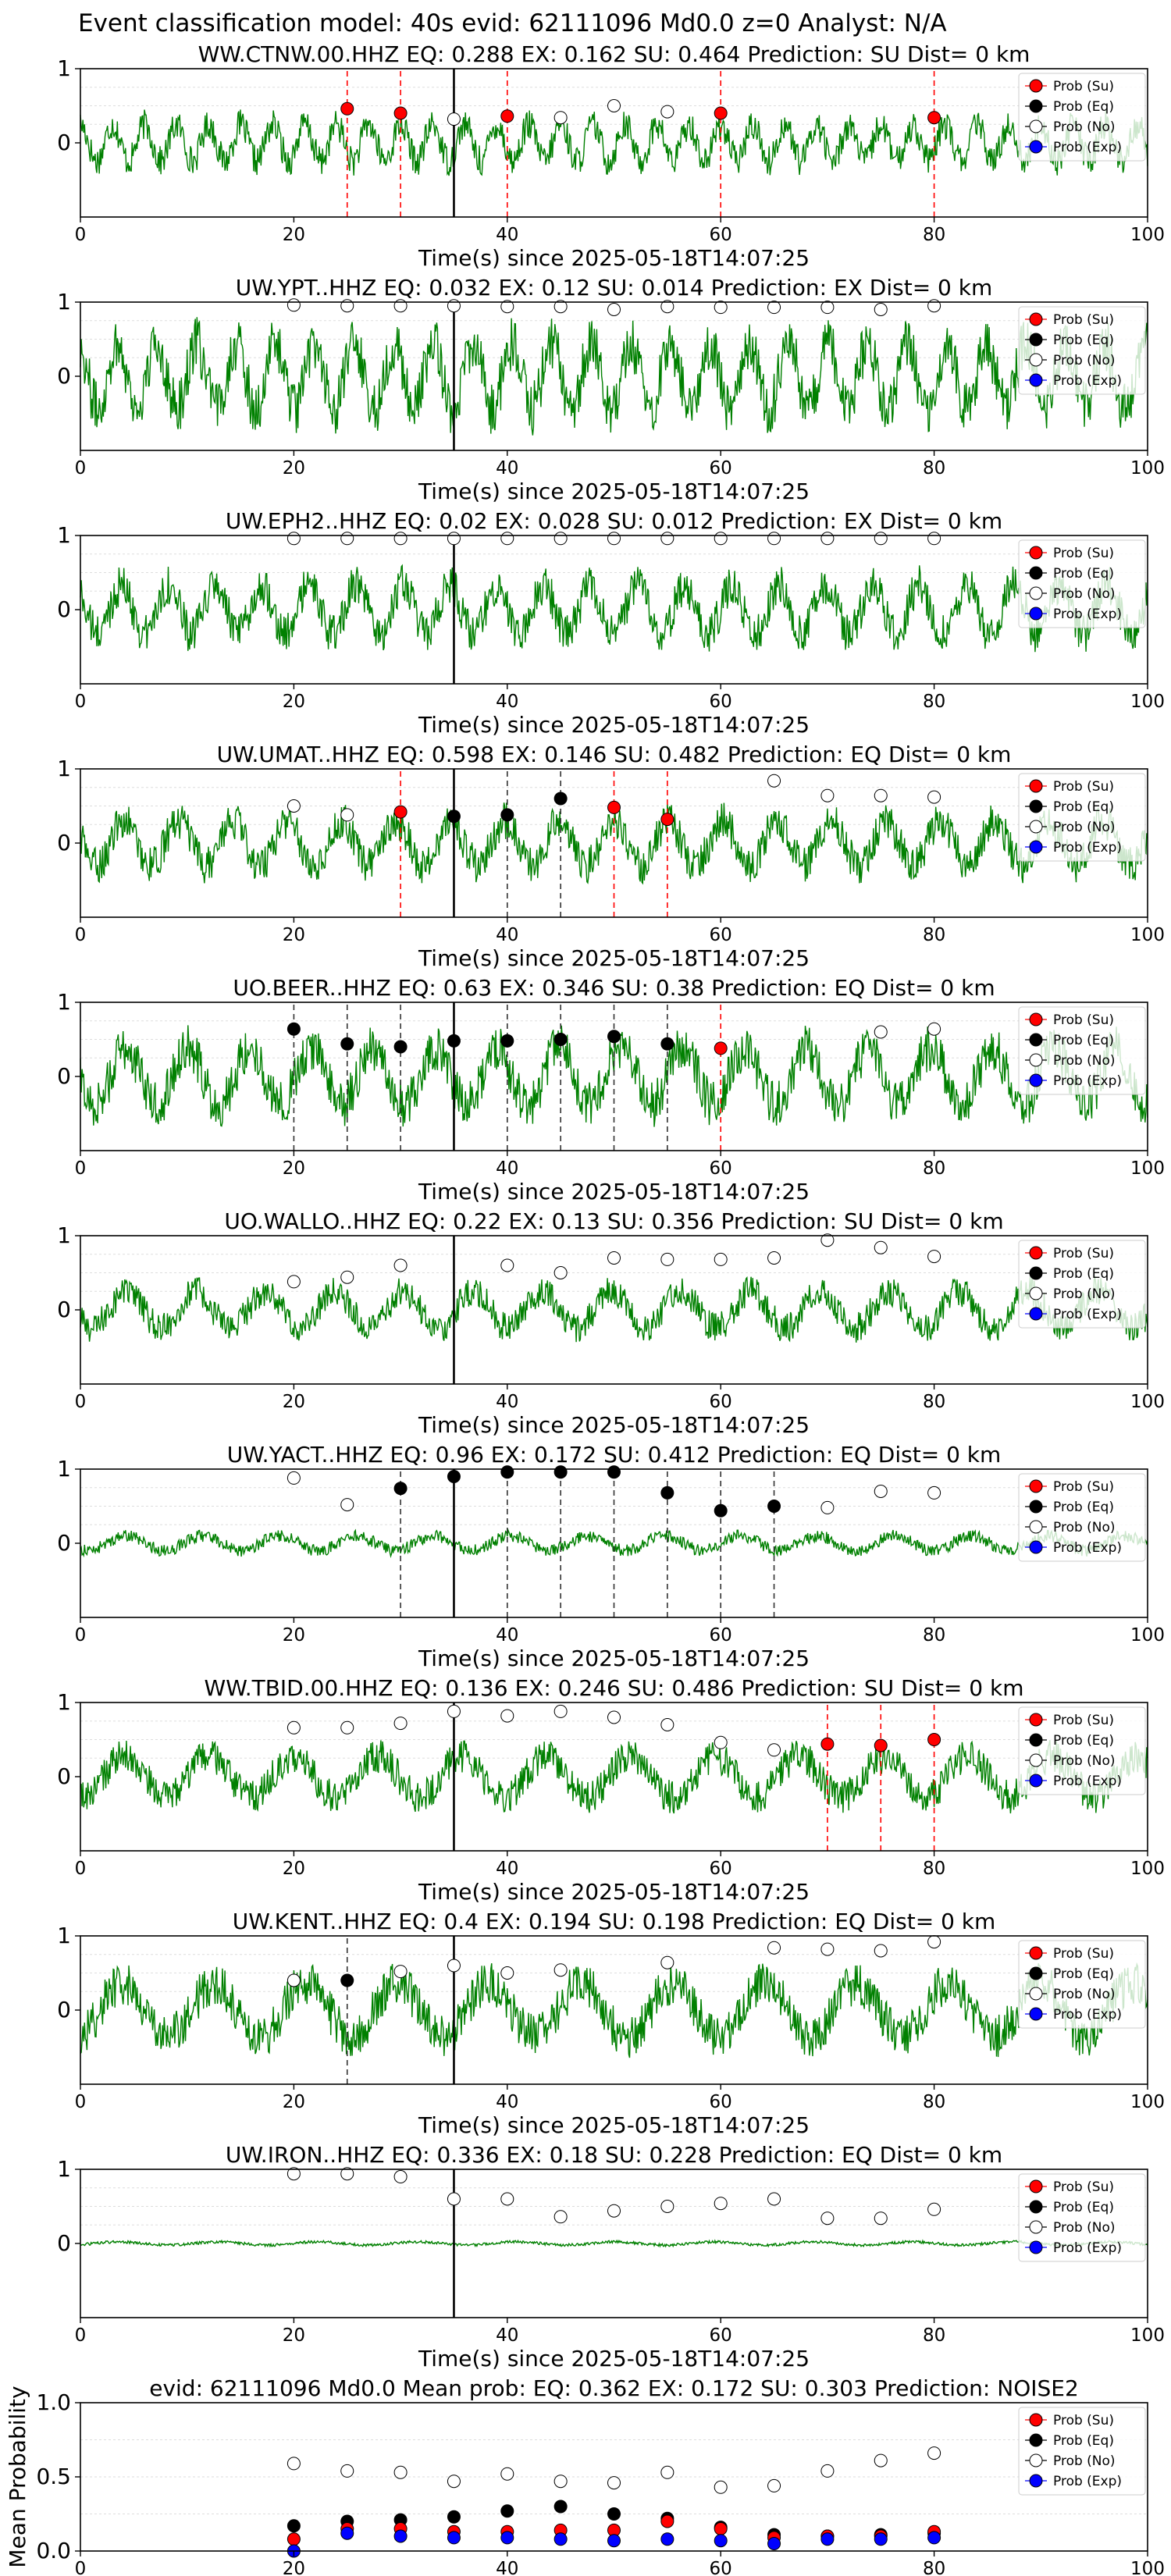 This screenshot has width=1171, height=2576. What do you see at coordinates (64, 376) in the screenshot?
I see `panel-2-ytick-label-1: 0` at bounding box center [64, 376].